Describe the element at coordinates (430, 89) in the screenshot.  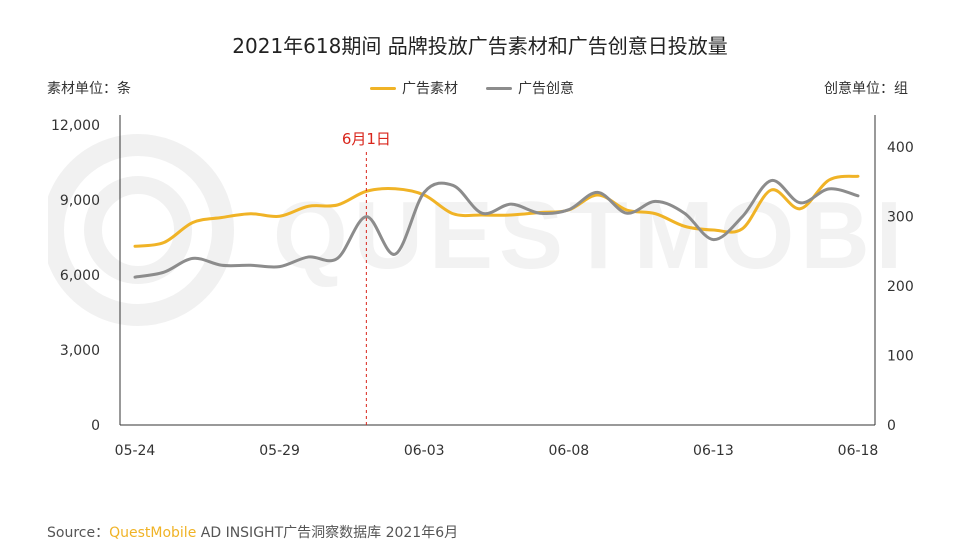
I see `legend-label-material: 广告素材` at that location.